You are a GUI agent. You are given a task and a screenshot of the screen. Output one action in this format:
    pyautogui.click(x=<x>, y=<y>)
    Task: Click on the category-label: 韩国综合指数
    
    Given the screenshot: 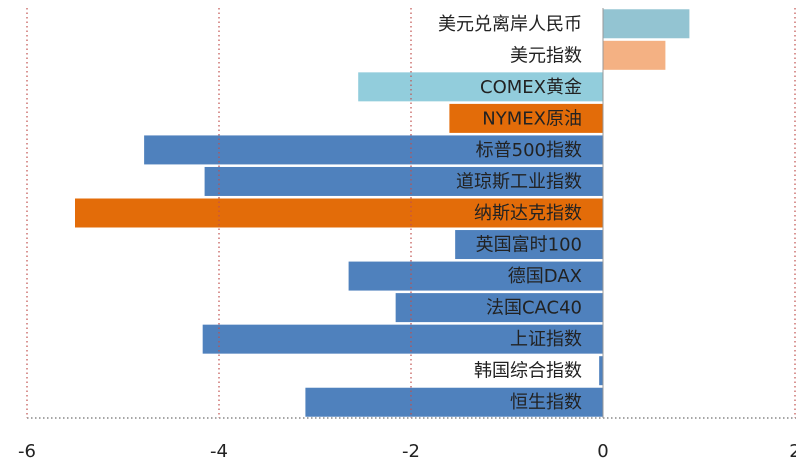 What is the action you would take?
    pyautogui.click(x=528, y=371)
    